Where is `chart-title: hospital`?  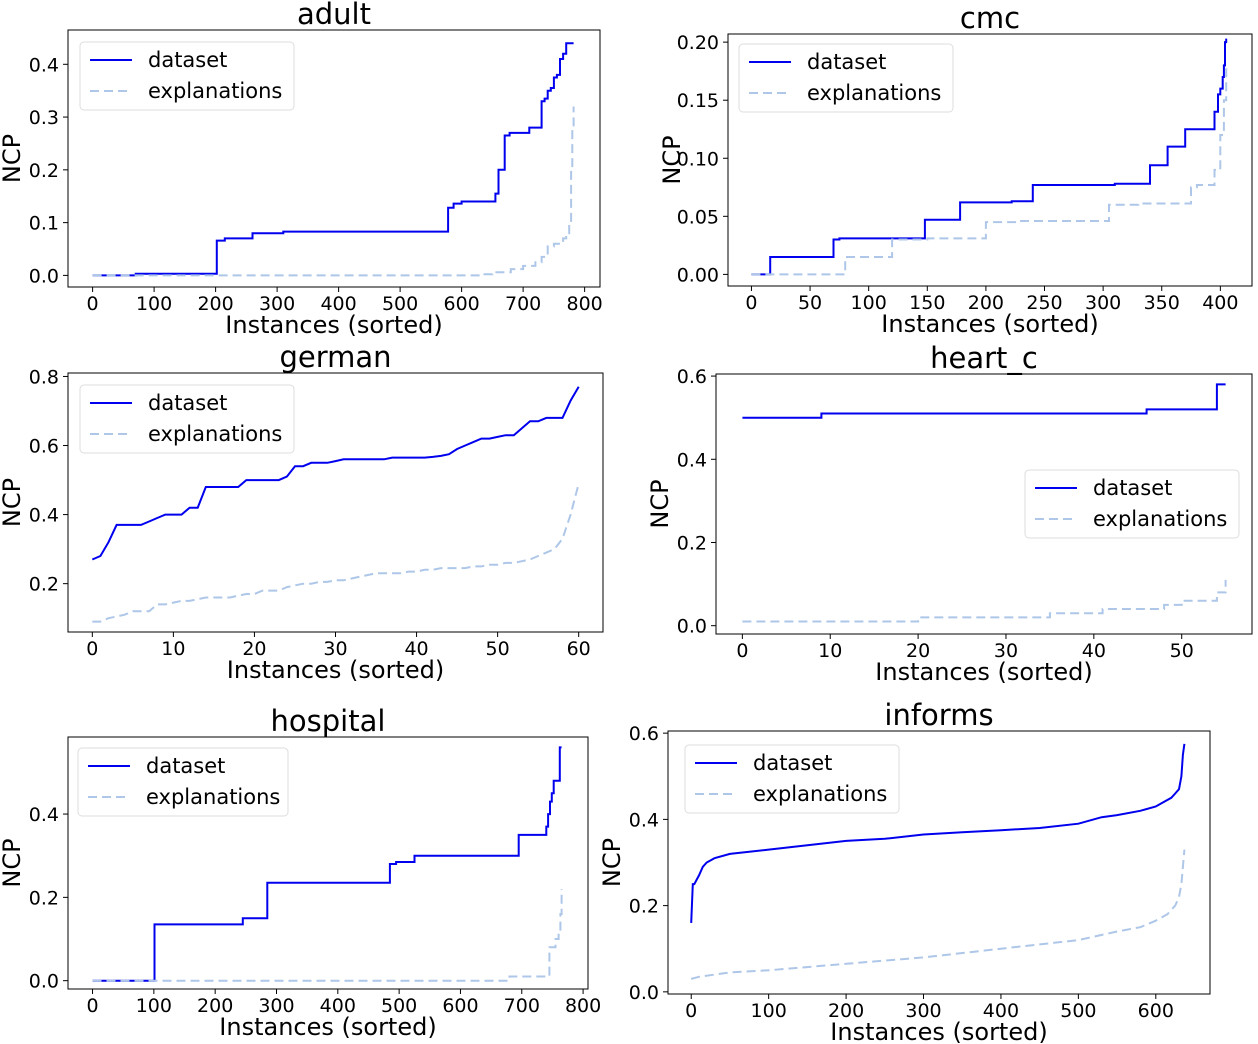 chart-title: hospital is located at coordinates (328, 721).